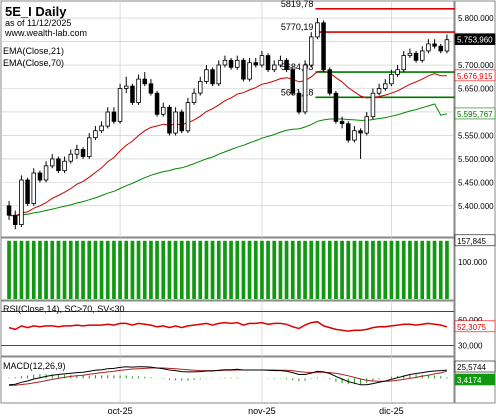  What do you see at coordinates (391, 411) in the screenshot?
I see `x-tick-label: dic-25` at bounding box center [391, 411].